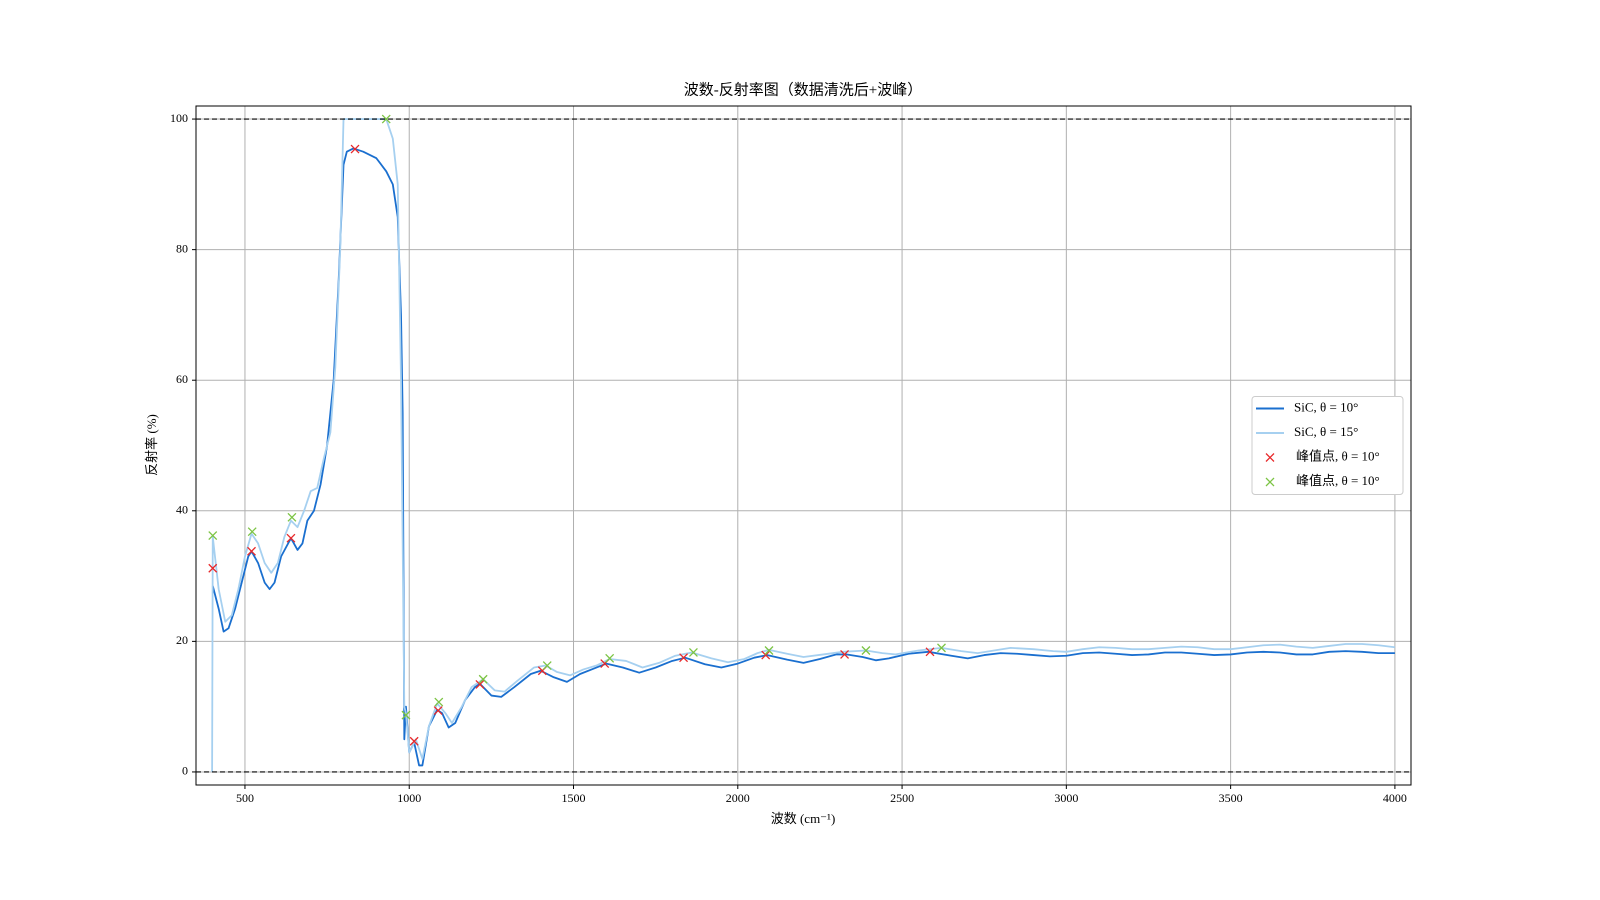 Image resolution: width=1600 pixels, height=900 pixels. Describe the element at coordinates (185, 771) in the screenshot. I see `y-tick-label: 0` at that location.